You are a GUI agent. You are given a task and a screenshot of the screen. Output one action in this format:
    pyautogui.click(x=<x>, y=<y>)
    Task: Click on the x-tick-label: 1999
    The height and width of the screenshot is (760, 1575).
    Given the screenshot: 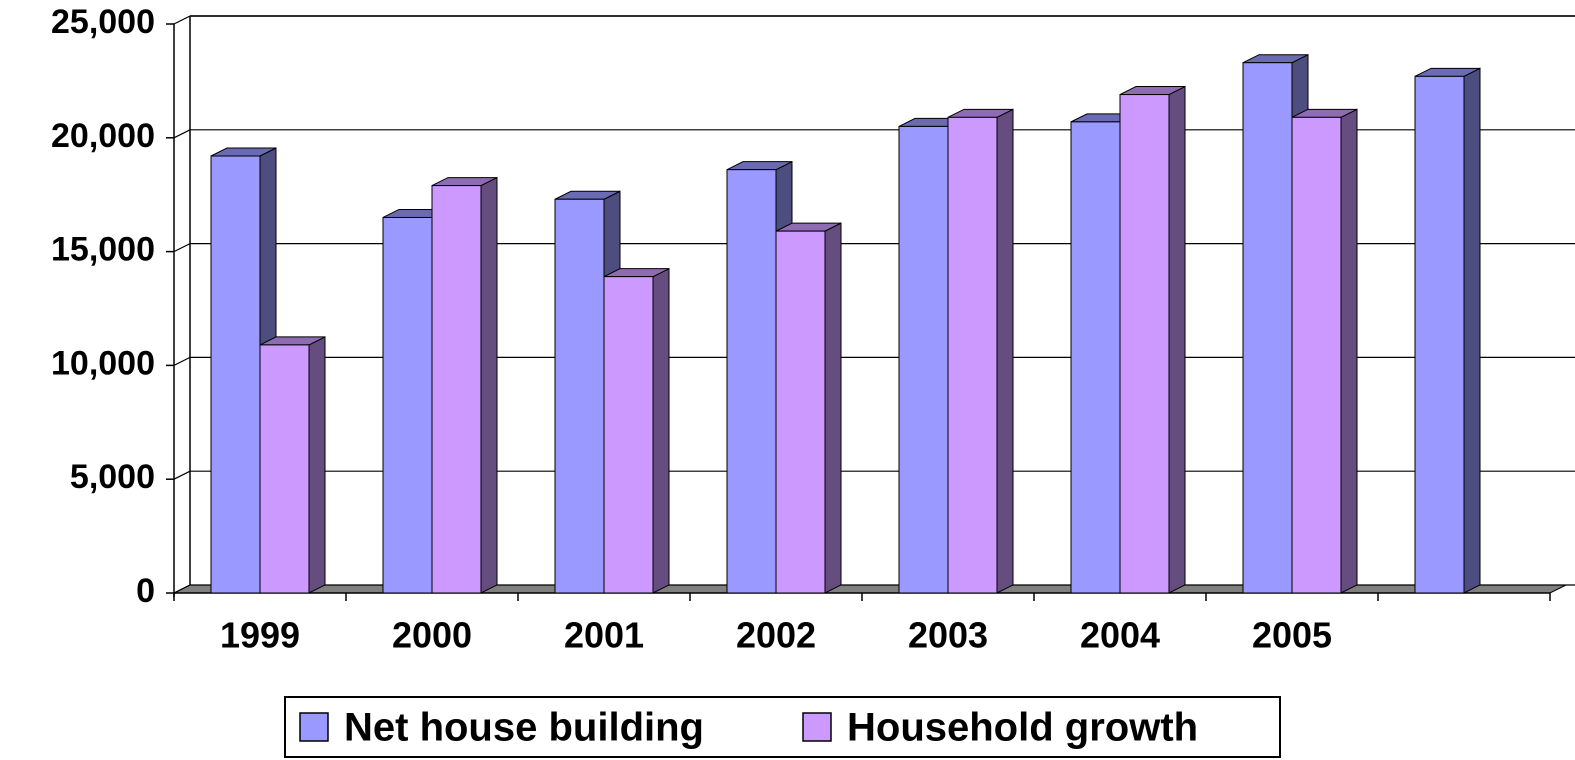 What is the action you would take?
    pyautogui.click(x=260, y=635)
    